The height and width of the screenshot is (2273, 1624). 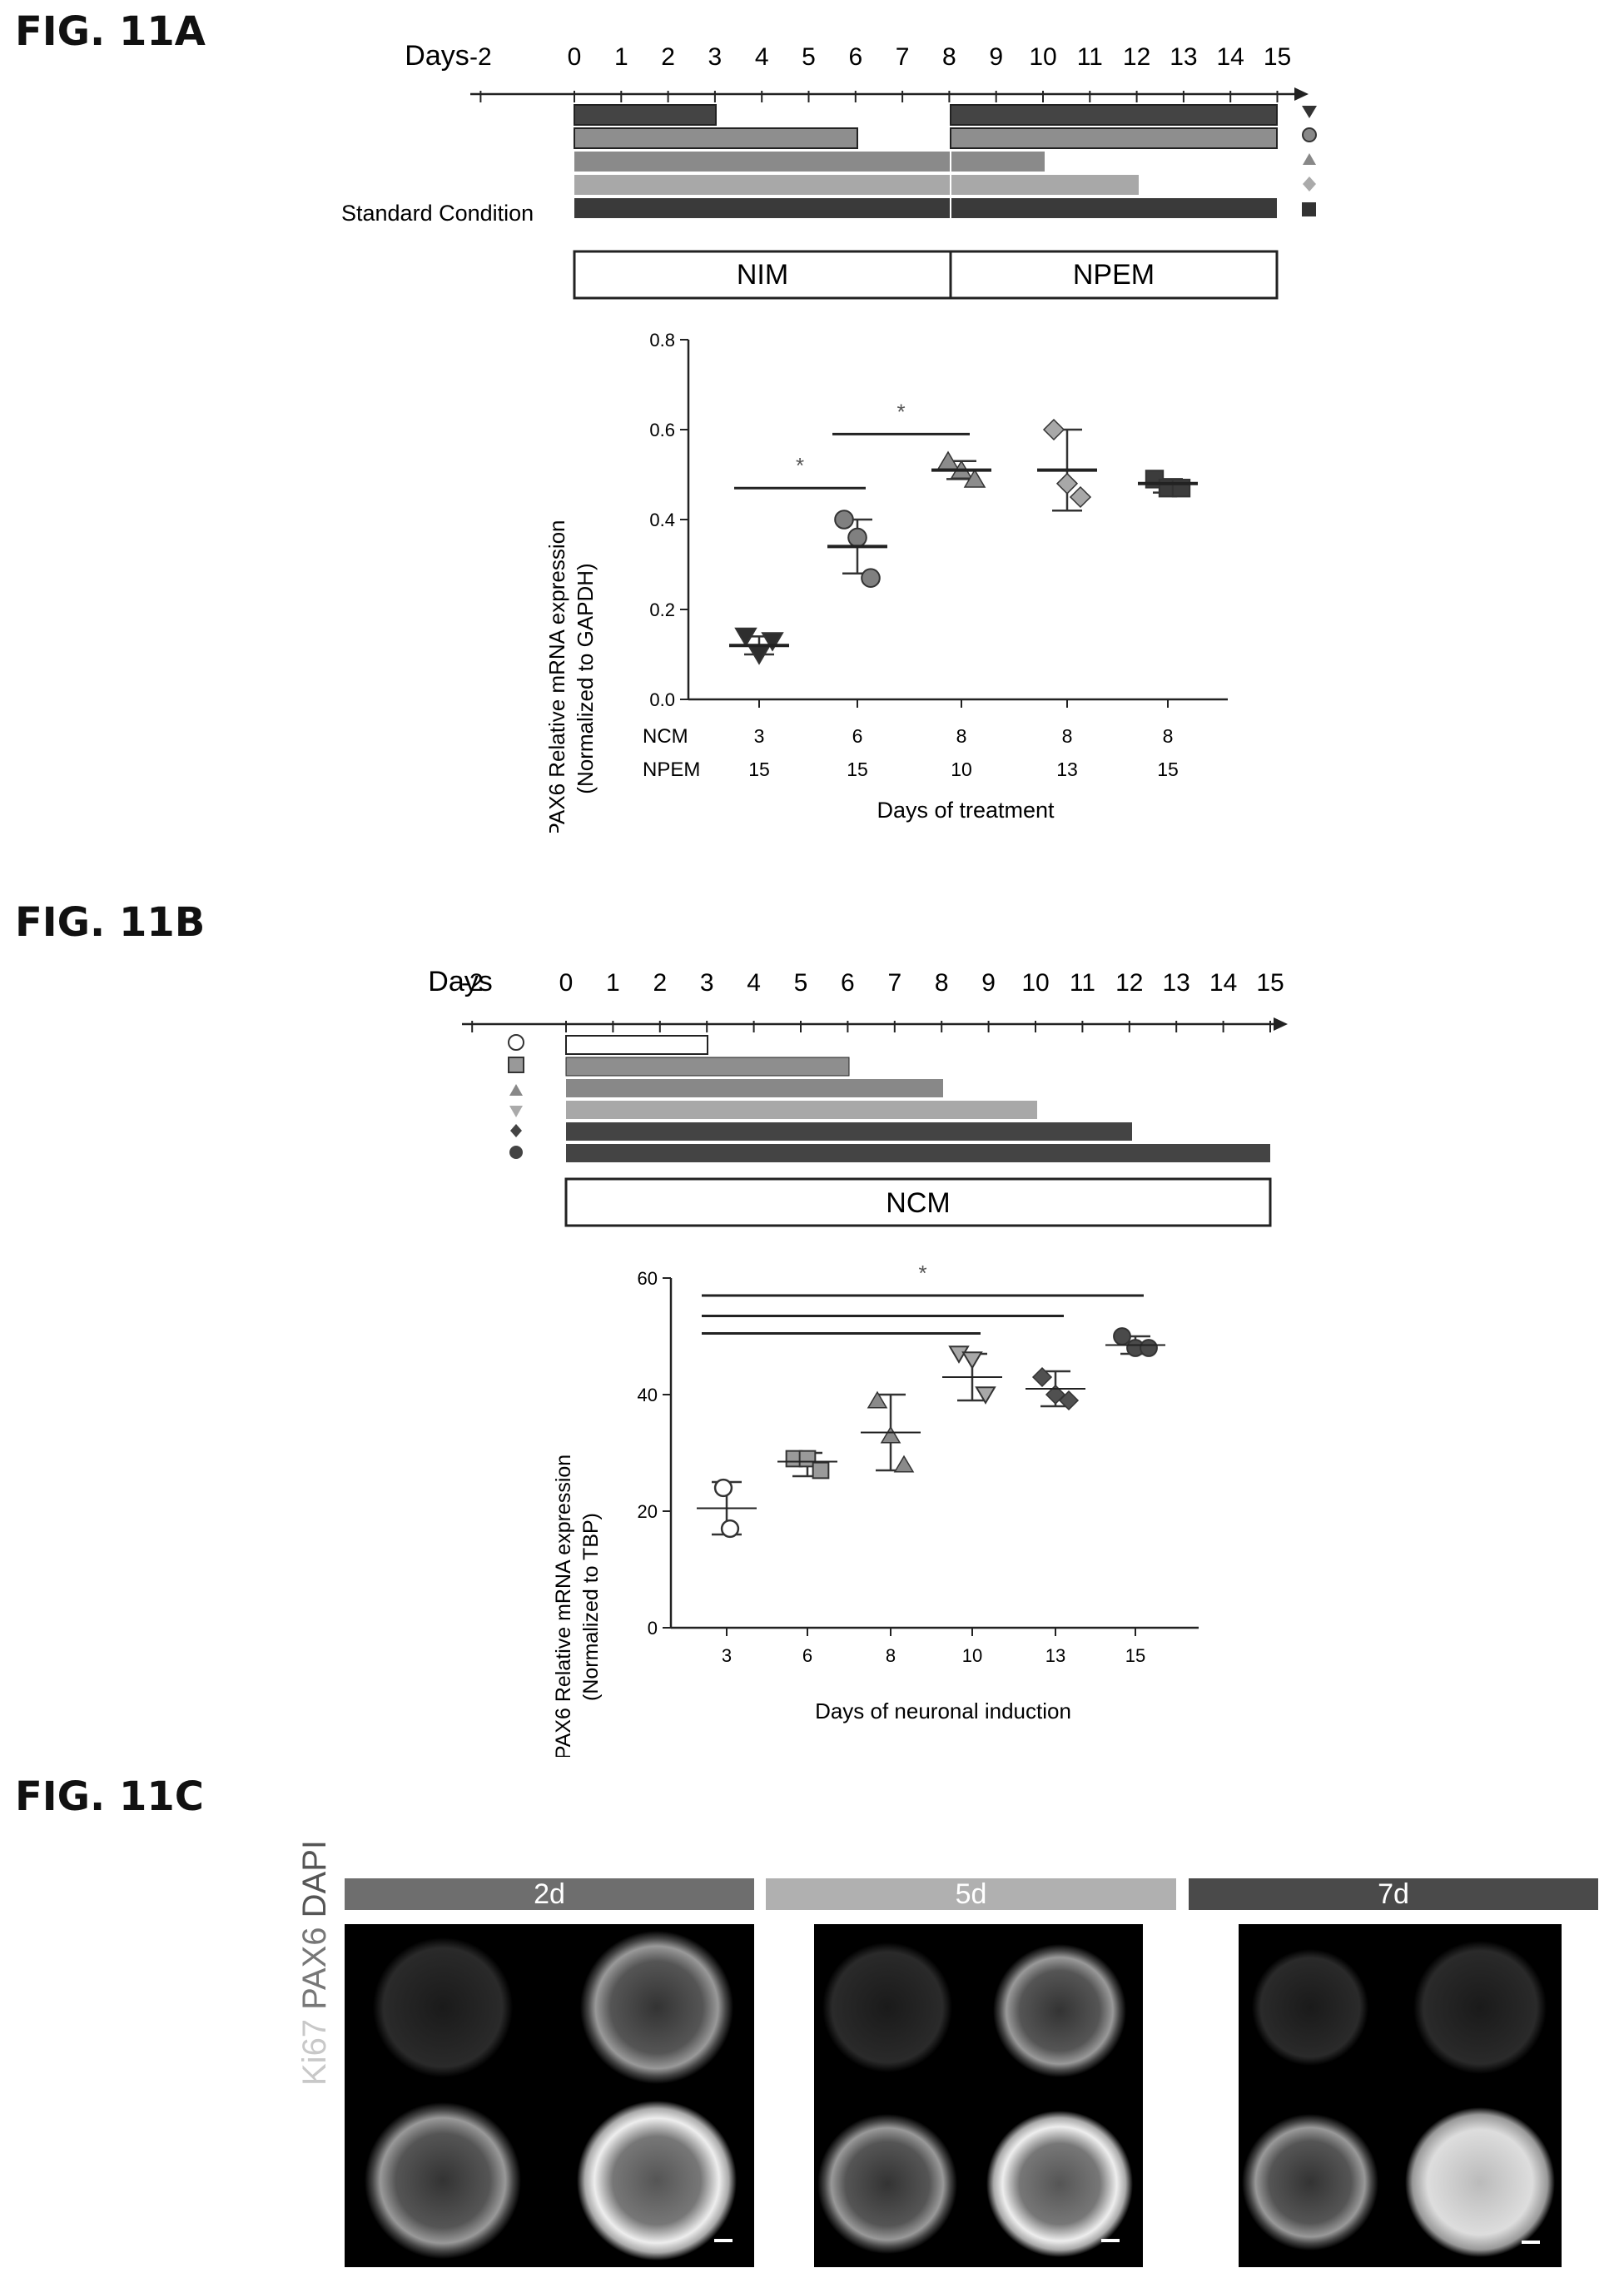 What do you see at coordinates (849, 1131) in the screenshot?
I see `bar-day13` at bounding box center [849, 1131].